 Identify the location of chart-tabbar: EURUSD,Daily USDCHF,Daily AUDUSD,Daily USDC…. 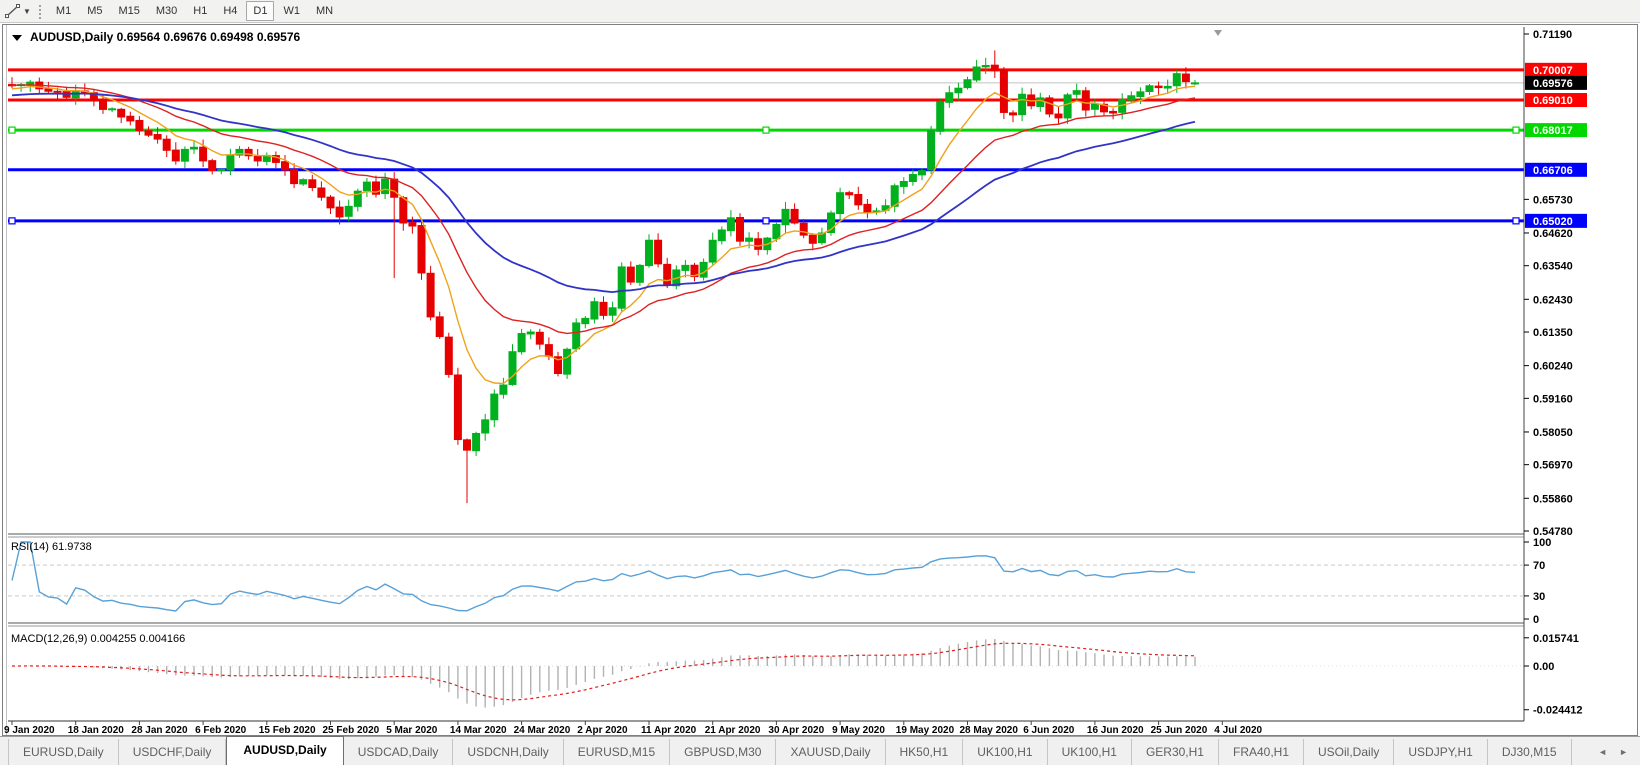
(820, 750).